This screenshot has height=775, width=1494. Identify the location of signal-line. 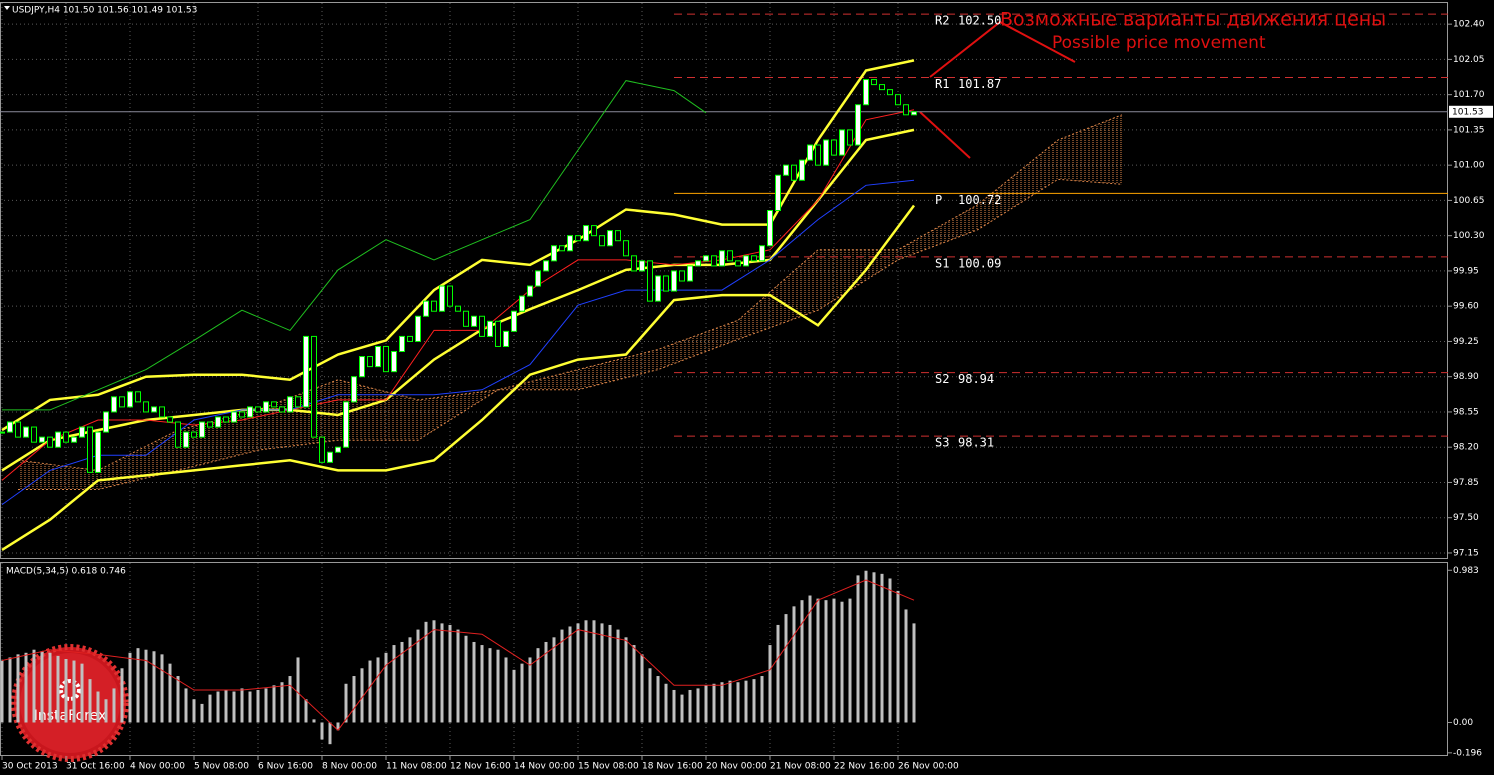
(458, 655).